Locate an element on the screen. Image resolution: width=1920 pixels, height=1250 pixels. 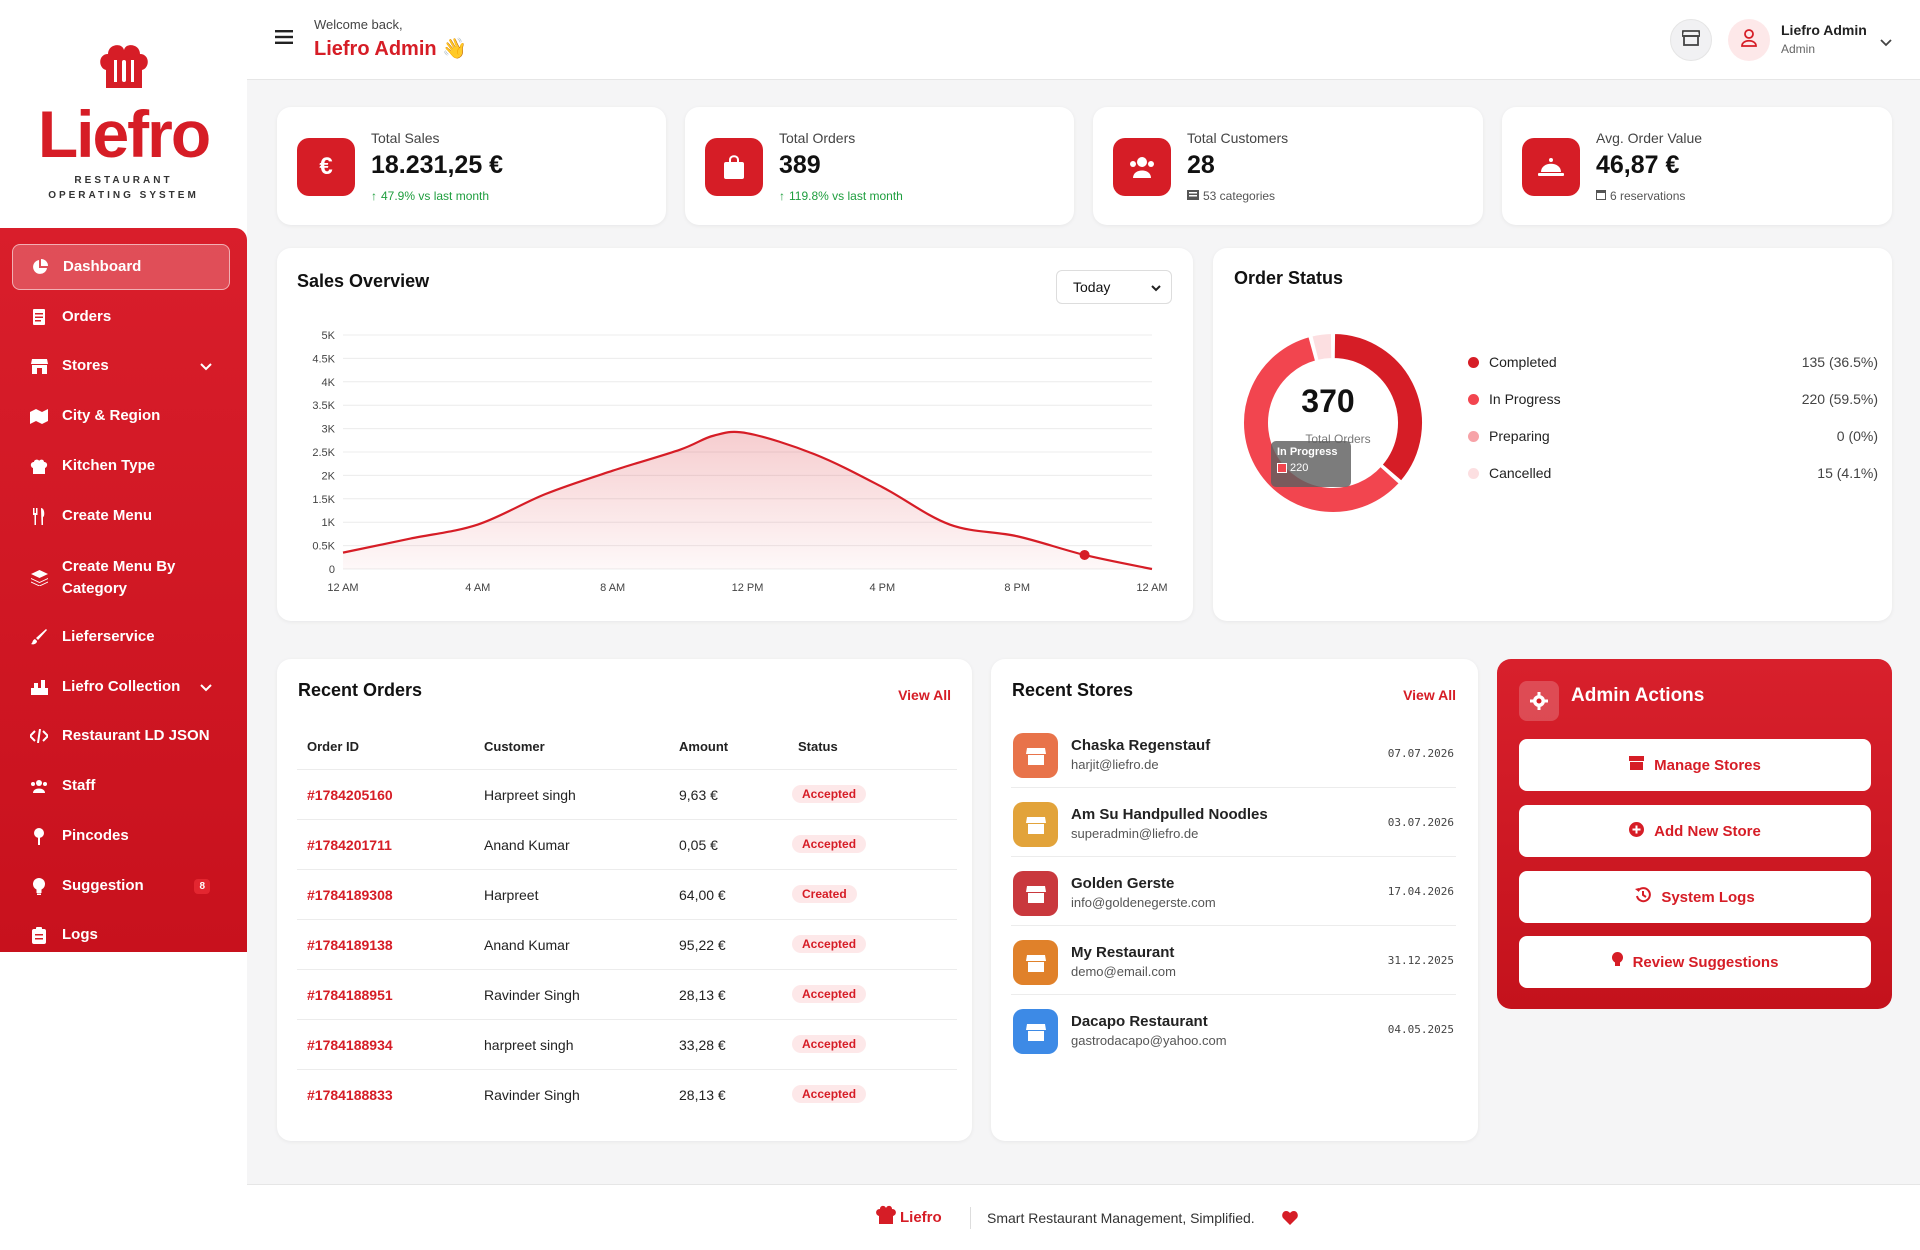
list-item: My Restaurant demo@email.com 31.12.2025 is located at coordinates (1233, 960).